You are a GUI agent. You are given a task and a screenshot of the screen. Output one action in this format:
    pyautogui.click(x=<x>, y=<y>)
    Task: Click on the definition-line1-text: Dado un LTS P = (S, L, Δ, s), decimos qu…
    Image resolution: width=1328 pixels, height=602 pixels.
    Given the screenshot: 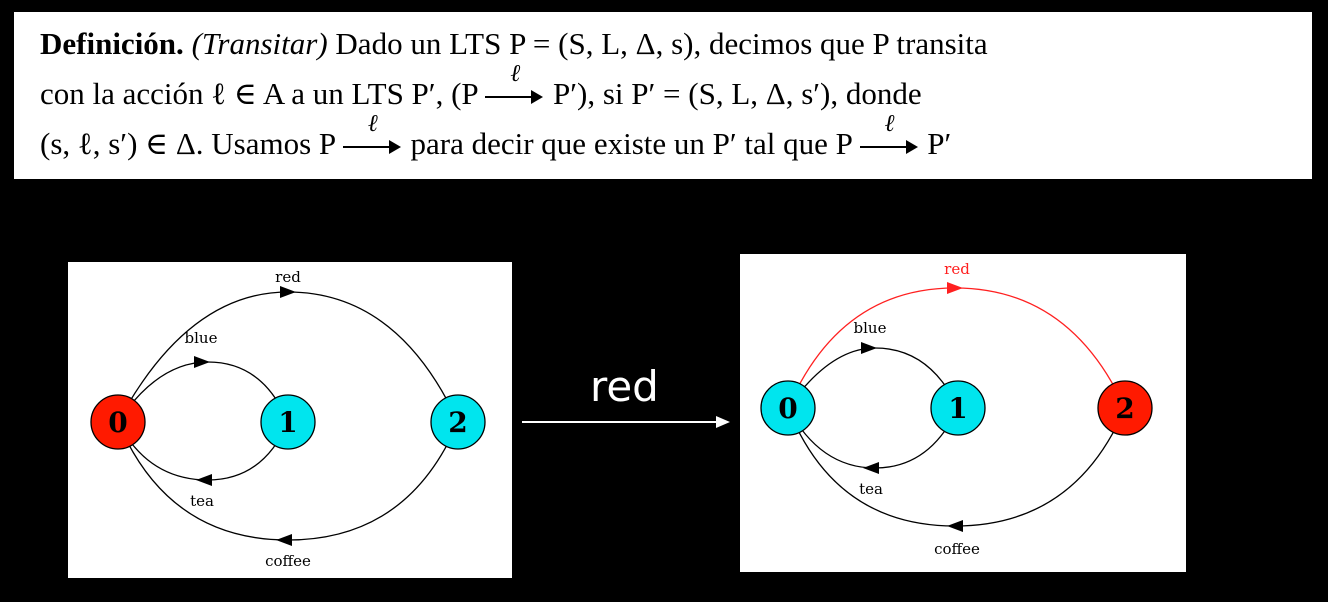 What is the action you would take?
    pyautogui.click(x=661, y=43)
    